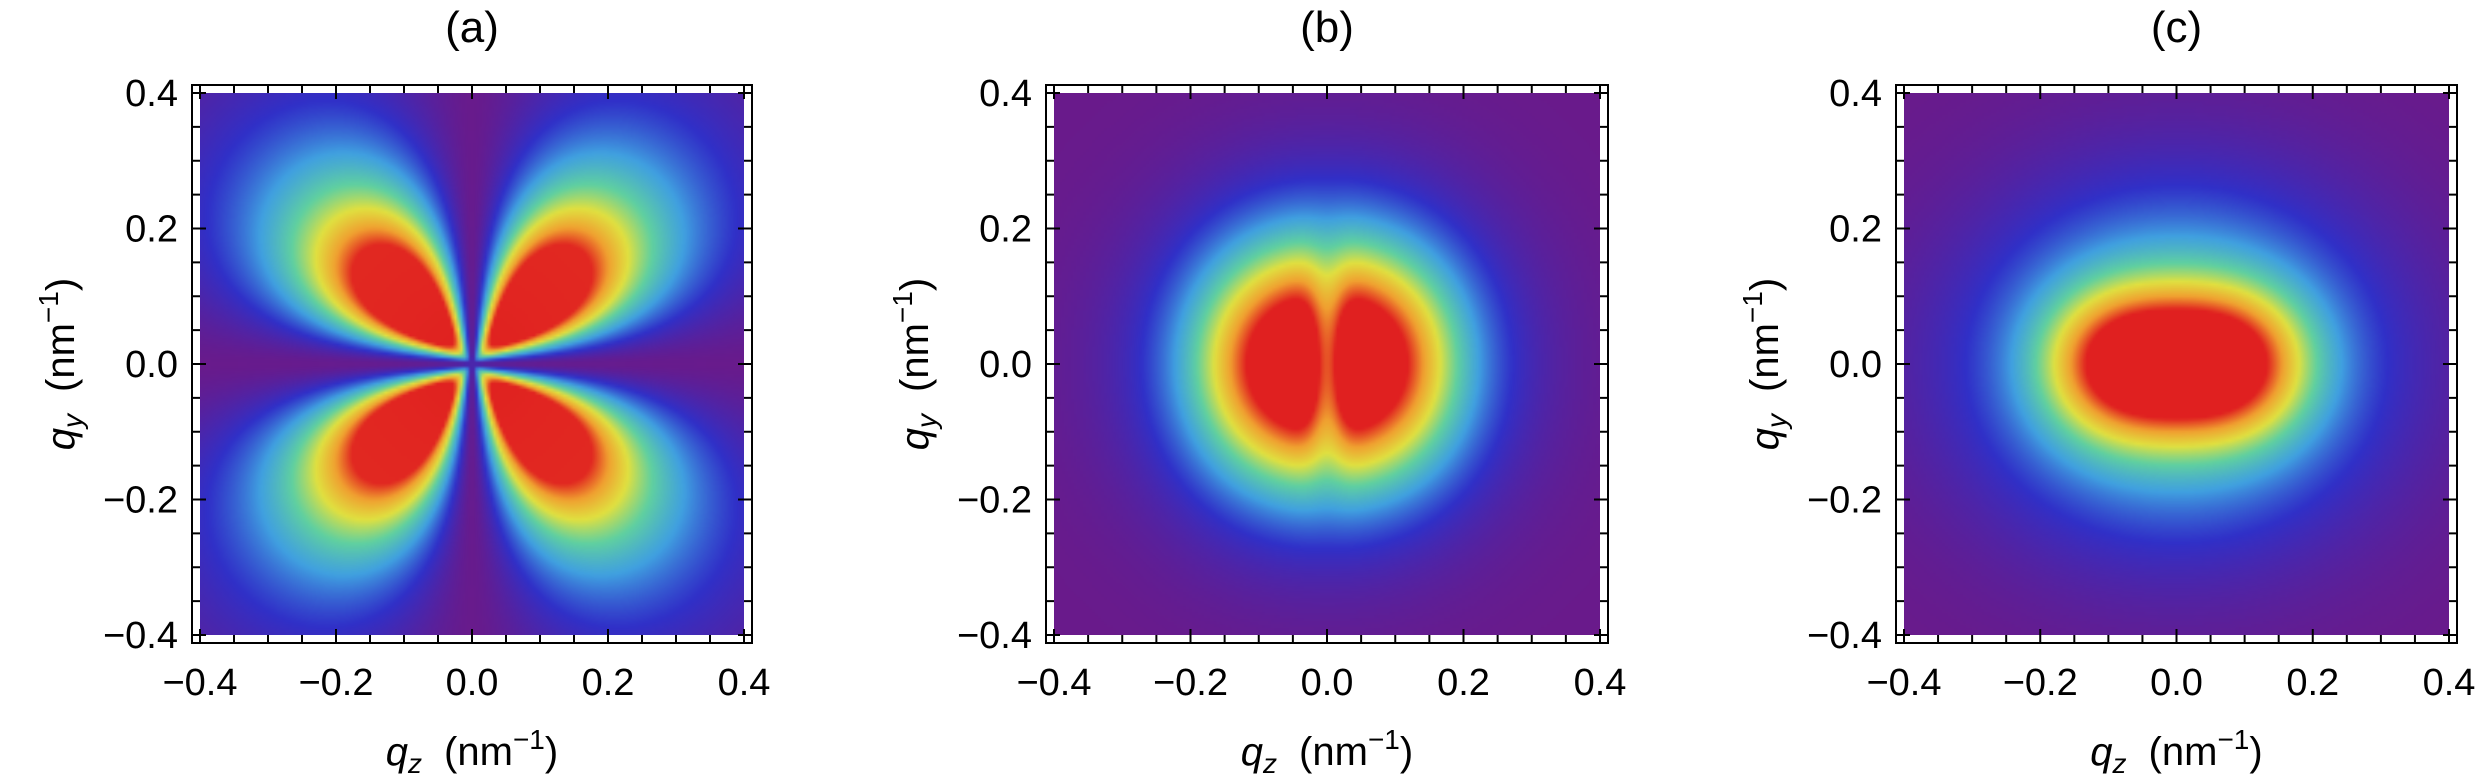  Describe the element at coordinates (472, 27) in the screenshot. I see `panel-title: (a)` at that location.